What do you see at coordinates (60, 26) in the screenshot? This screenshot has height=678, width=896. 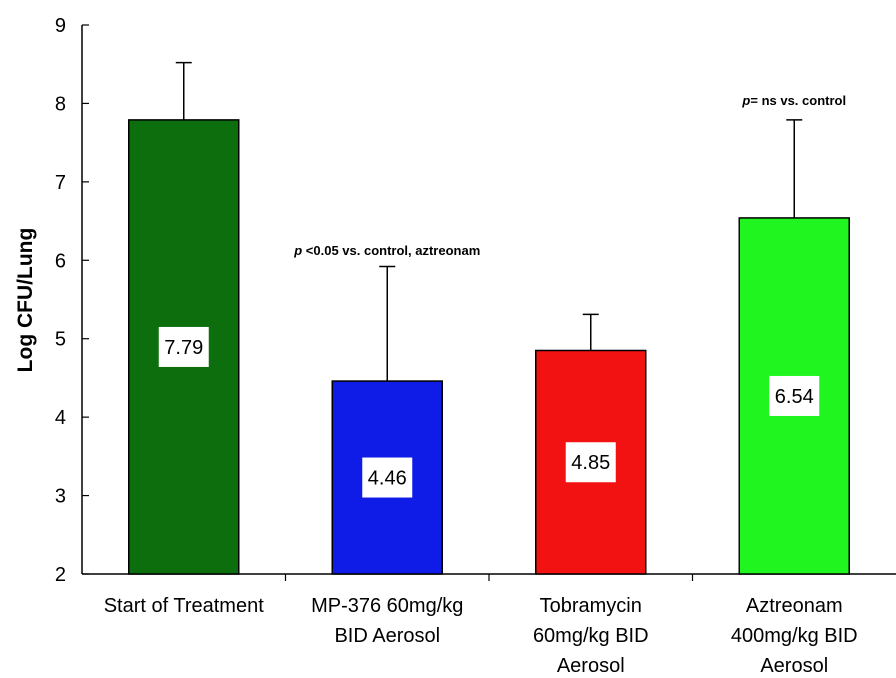 I see `y-tick-label: 9` at bounding box center [60, 26].